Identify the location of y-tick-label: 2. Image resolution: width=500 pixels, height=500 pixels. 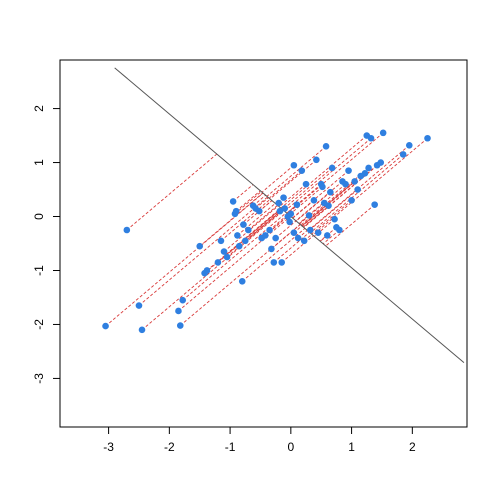
(39, 108).